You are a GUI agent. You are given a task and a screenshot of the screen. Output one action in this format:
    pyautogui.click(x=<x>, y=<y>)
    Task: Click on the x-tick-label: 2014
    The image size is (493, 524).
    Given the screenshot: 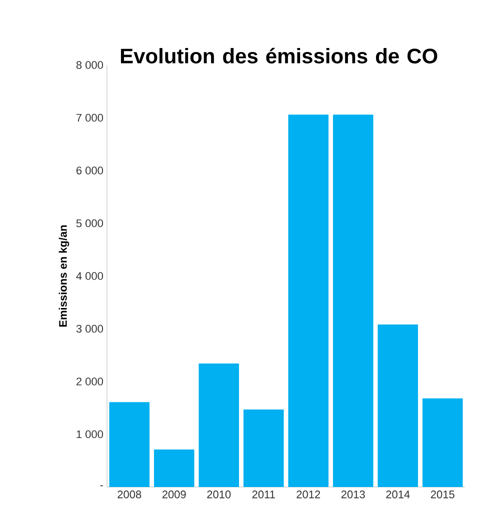 What is the action you would take?
    pyautogui.click(x=398, y=494)
    